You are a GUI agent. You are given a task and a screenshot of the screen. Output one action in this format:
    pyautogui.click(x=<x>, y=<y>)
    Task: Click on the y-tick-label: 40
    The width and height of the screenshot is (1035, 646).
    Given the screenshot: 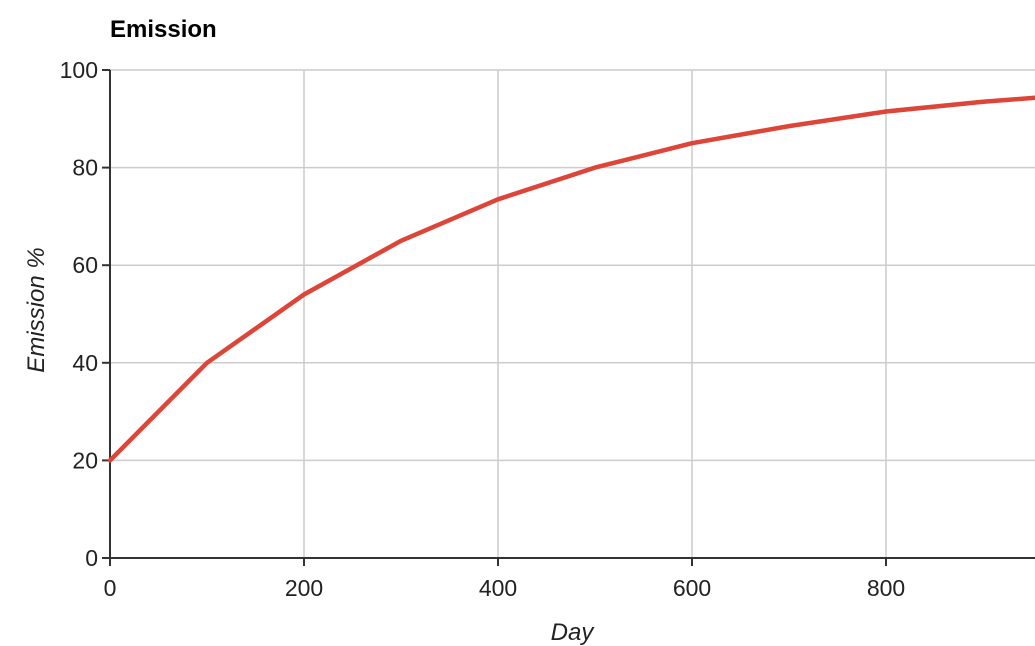 What is the action you would take?
    pyautogui.click(x=85, y=363)
    